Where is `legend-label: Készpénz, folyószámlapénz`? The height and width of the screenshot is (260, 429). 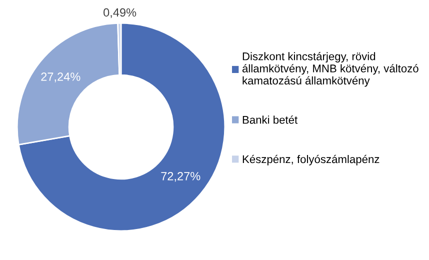
legend-label: Készpénz, folyószámlapénz is located at coordinates (311, 160).